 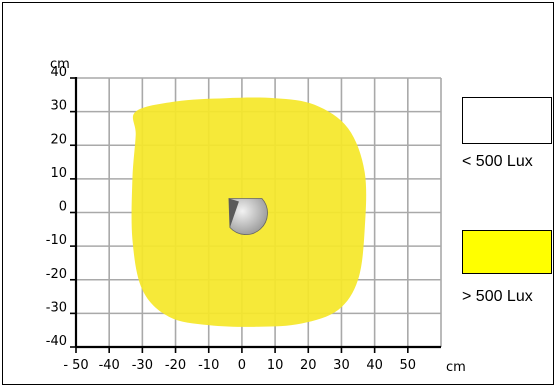 What do you see at coordinates (497, 161) in the screenshot?
I see `legend-label-below-500: < 500 Lux` at bounding box center [497, 161].